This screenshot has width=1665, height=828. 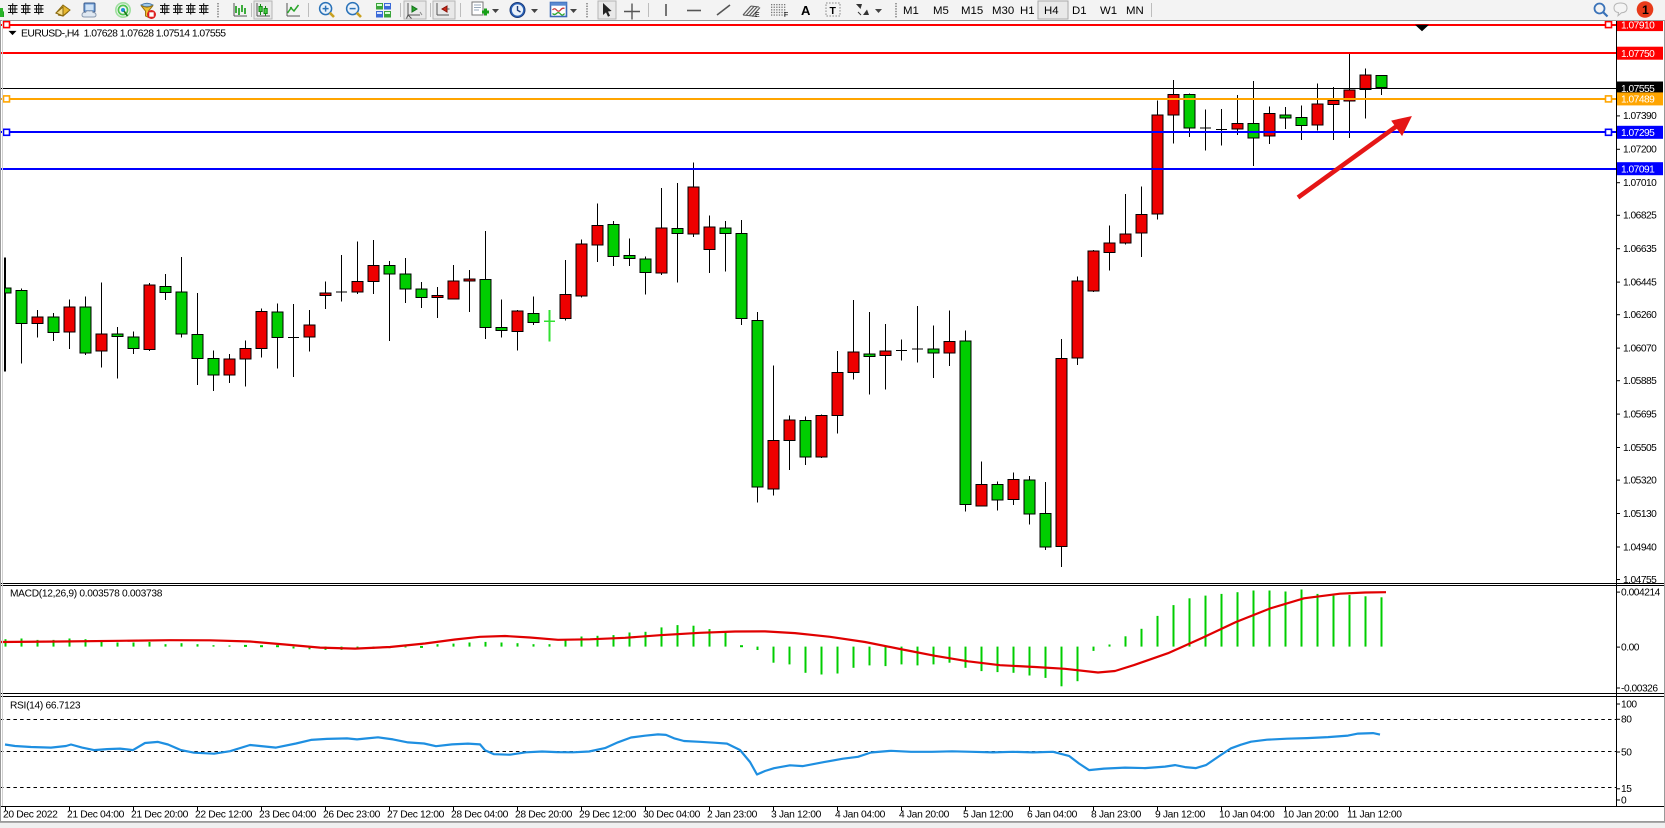 I want to click on svg-text: D1, so click(x=1079, y=11).